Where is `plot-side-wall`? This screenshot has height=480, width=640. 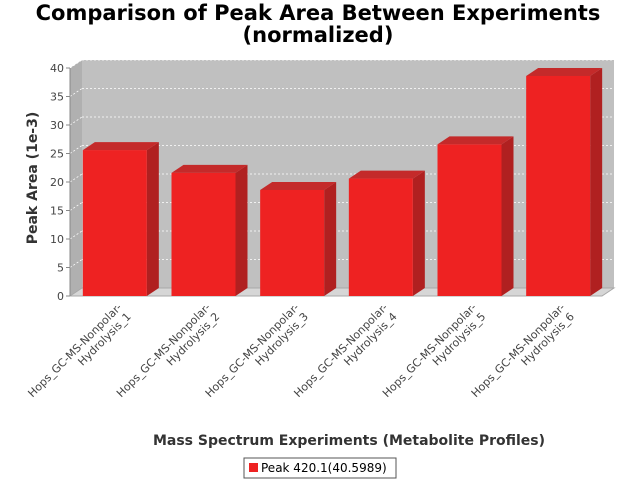 plot-side-wall is located at coordinates (76, 178).